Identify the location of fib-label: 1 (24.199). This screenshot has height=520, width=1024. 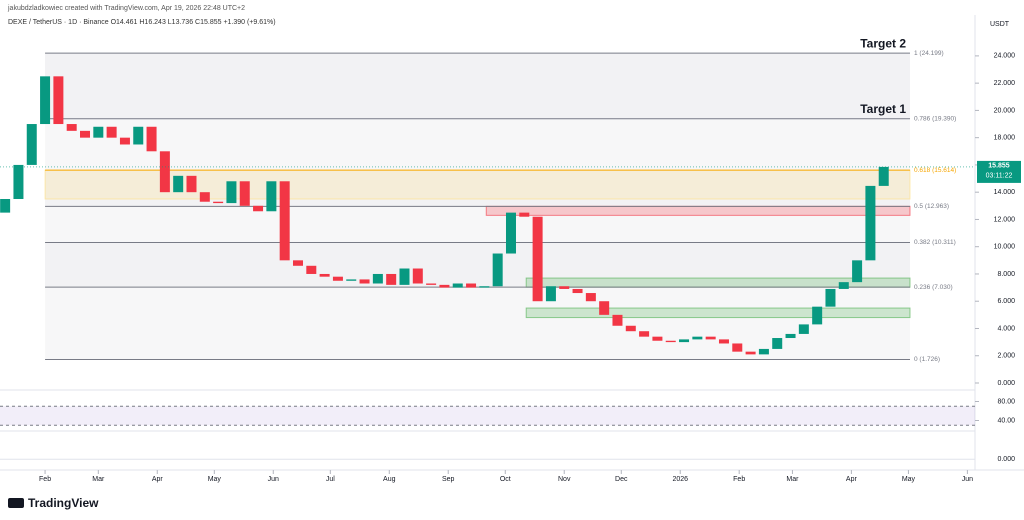
(929, 53).